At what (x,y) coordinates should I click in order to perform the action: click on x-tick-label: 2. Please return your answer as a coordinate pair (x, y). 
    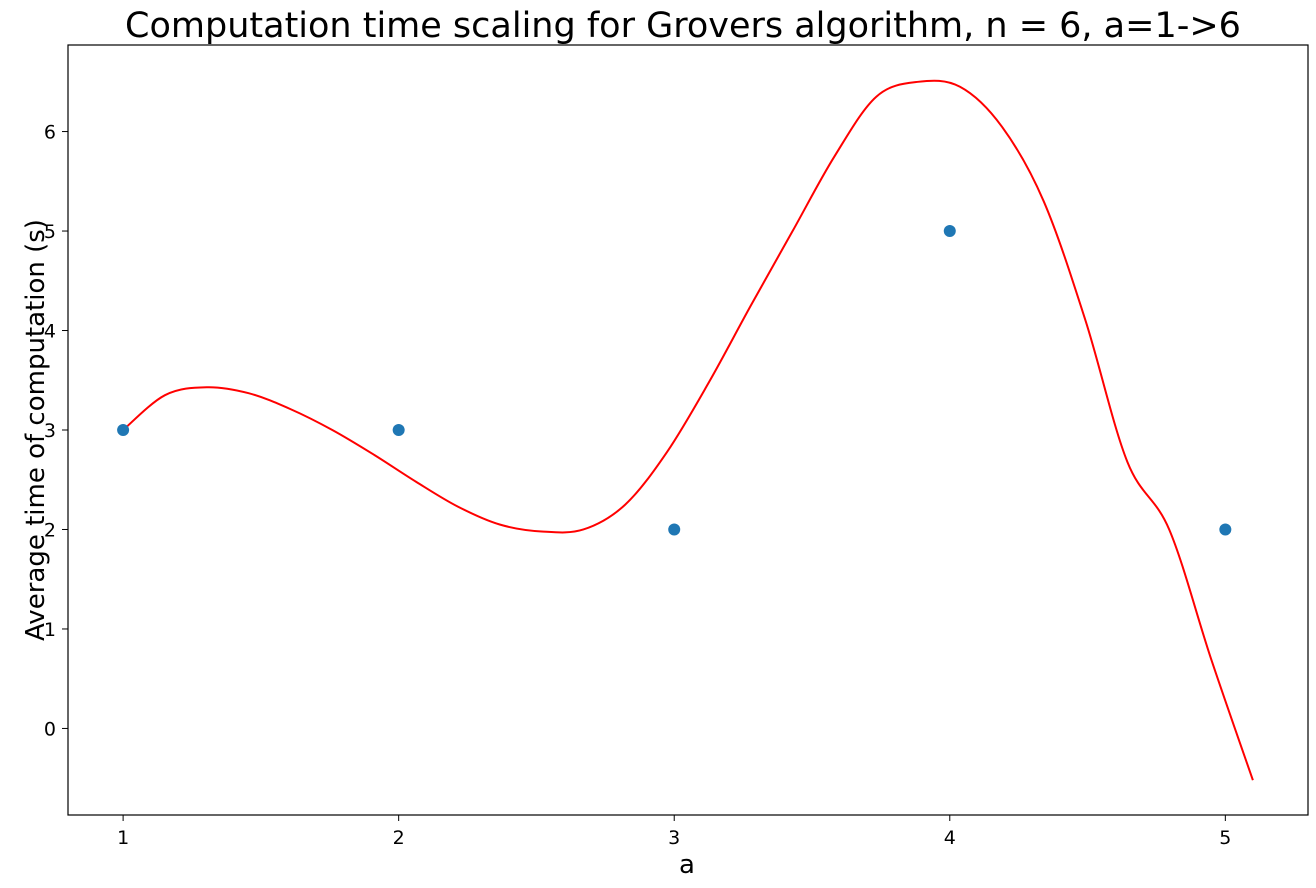
    Looking at the image, I should click on (399, 838).